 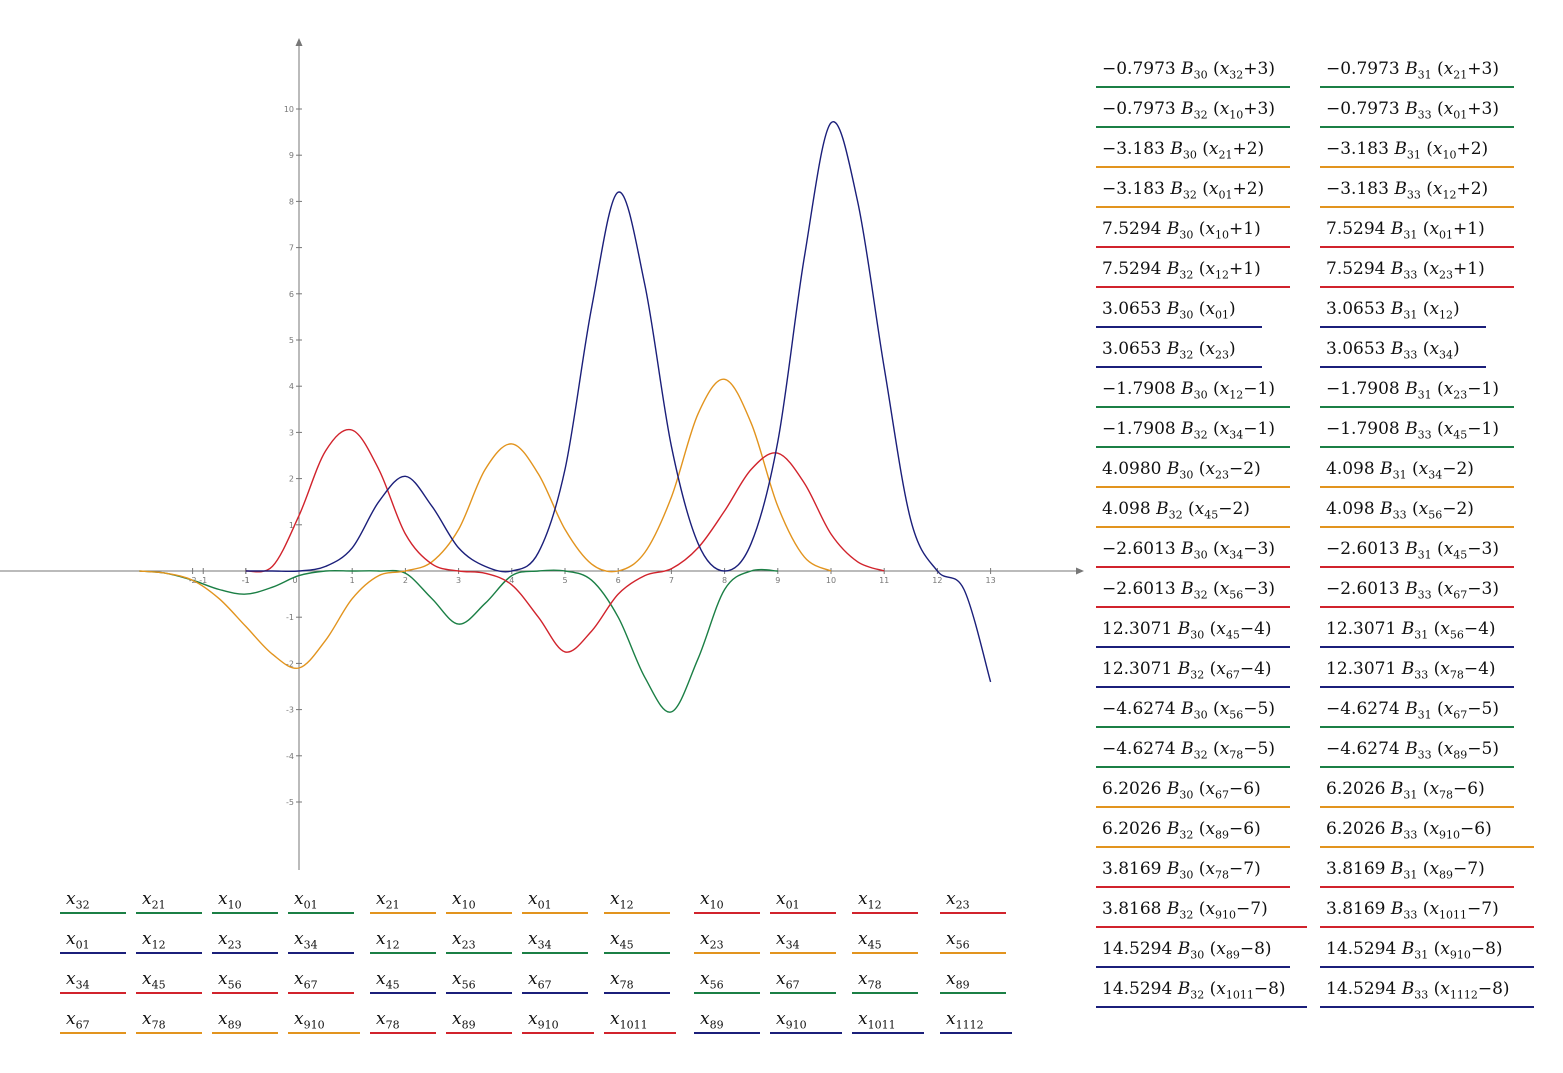 I want to click on formula-row: −3.183 B32 (x01+2) −3.183 B33 (x12+2), so click(x=1316, y=192).